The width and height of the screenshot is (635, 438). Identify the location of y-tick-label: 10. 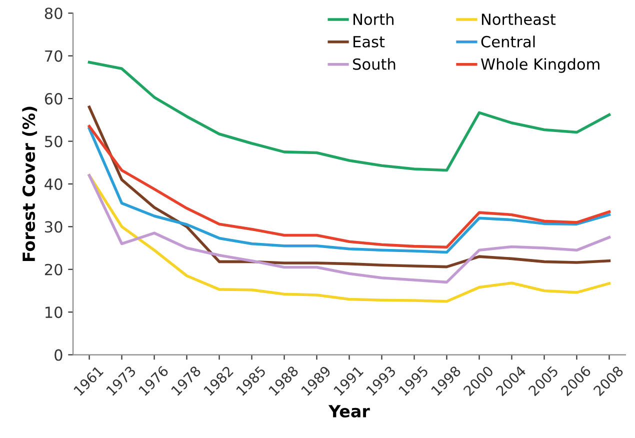
(54, 312).